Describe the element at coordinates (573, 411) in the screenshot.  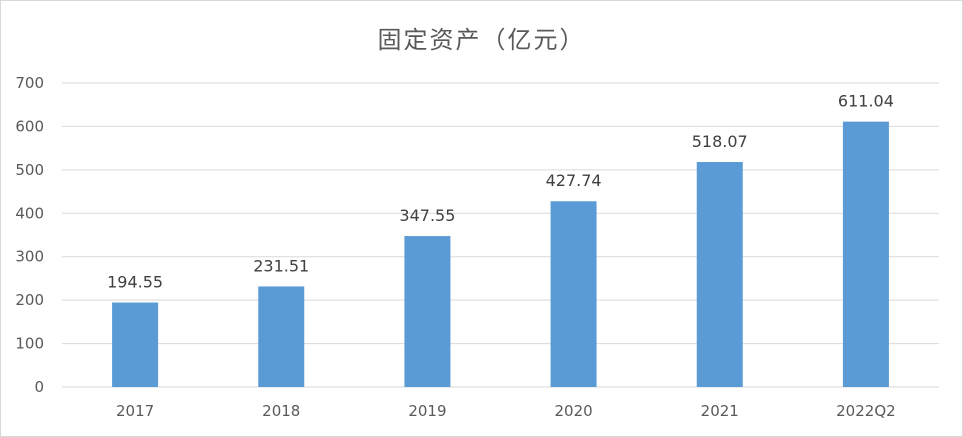
I see `x-tick-label: 2020` at that location.